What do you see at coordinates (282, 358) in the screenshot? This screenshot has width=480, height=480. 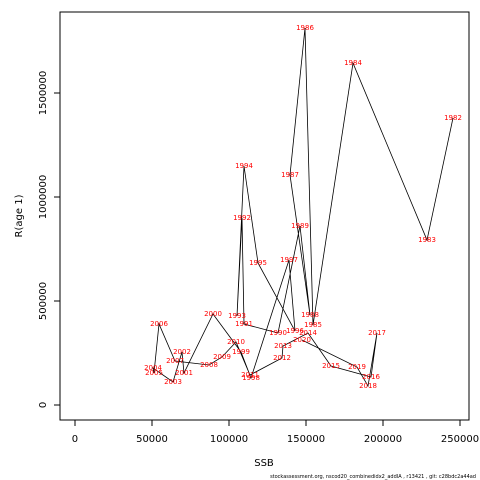 I see `year-label: 2012` at bounding box center [282, 358].